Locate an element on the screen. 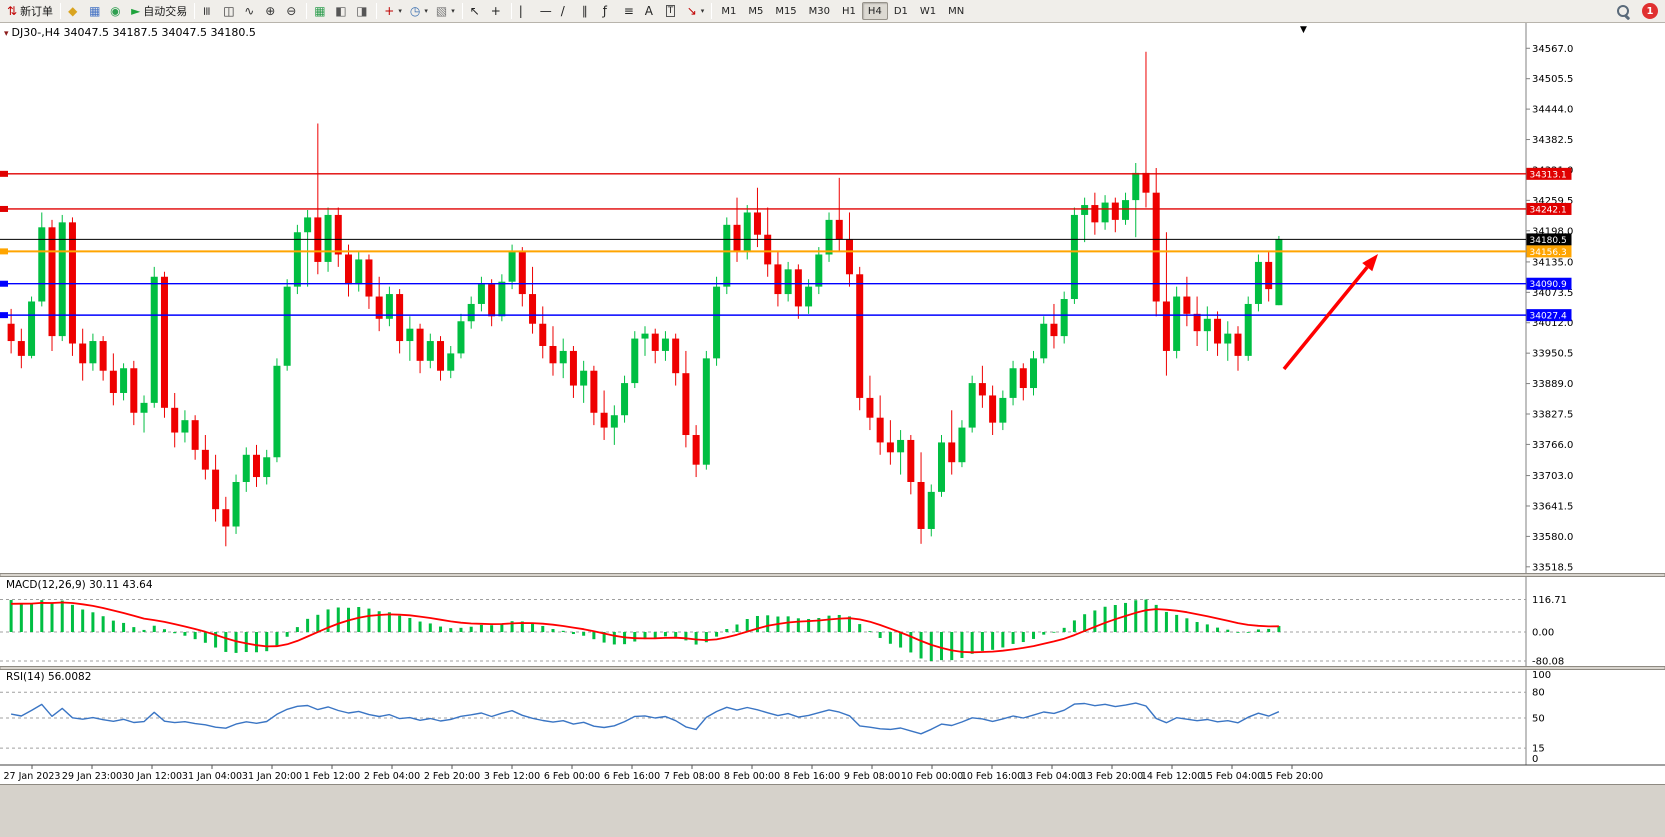 Image resolution: width=1665 pixels, height=837 pixels. period-menu-button: ◷ ▾ is located at coordinates (419, 11).